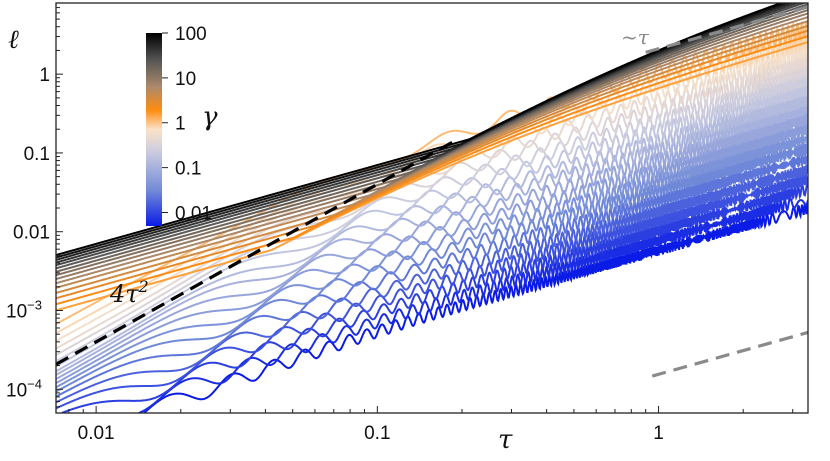 The width and height of the screenshot is (830, 461). I want to click on y-axis-label: ℓ, so click(13, 40).